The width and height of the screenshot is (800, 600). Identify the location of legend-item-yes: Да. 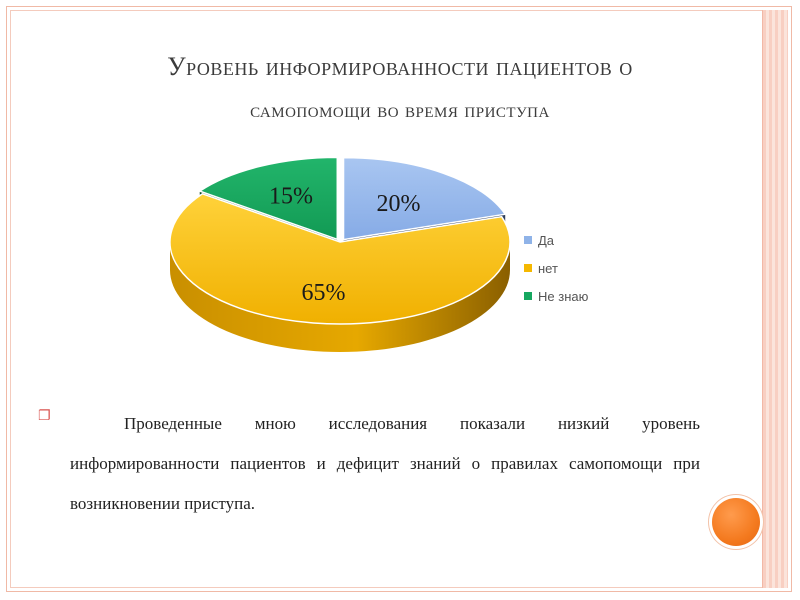
(556, 240).